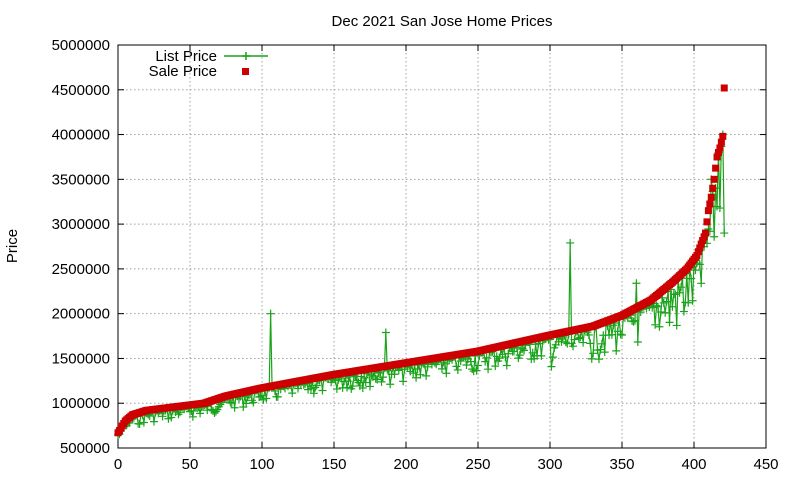  I want to click on x-tick-label: 0, so click(118, 464).